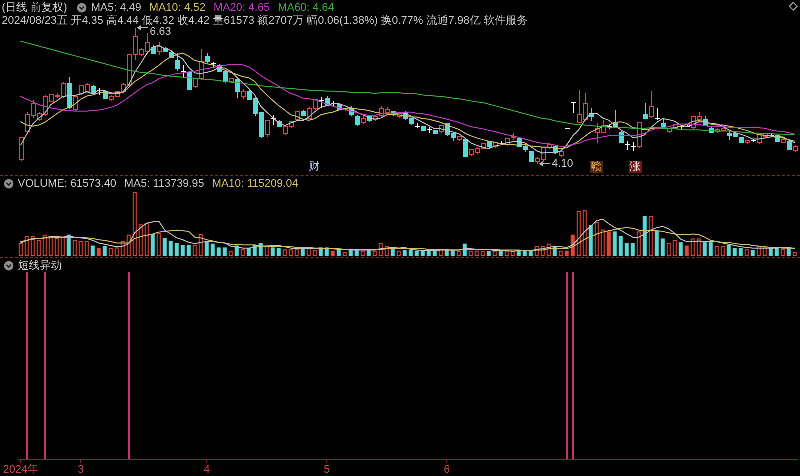 Image resolution: width=800 pixels, height=476 pixels. What do you see at coordinates (21, 470) in the screenshot?
I see `x-tick-label: 2024年` at bounding box center [21, 470].